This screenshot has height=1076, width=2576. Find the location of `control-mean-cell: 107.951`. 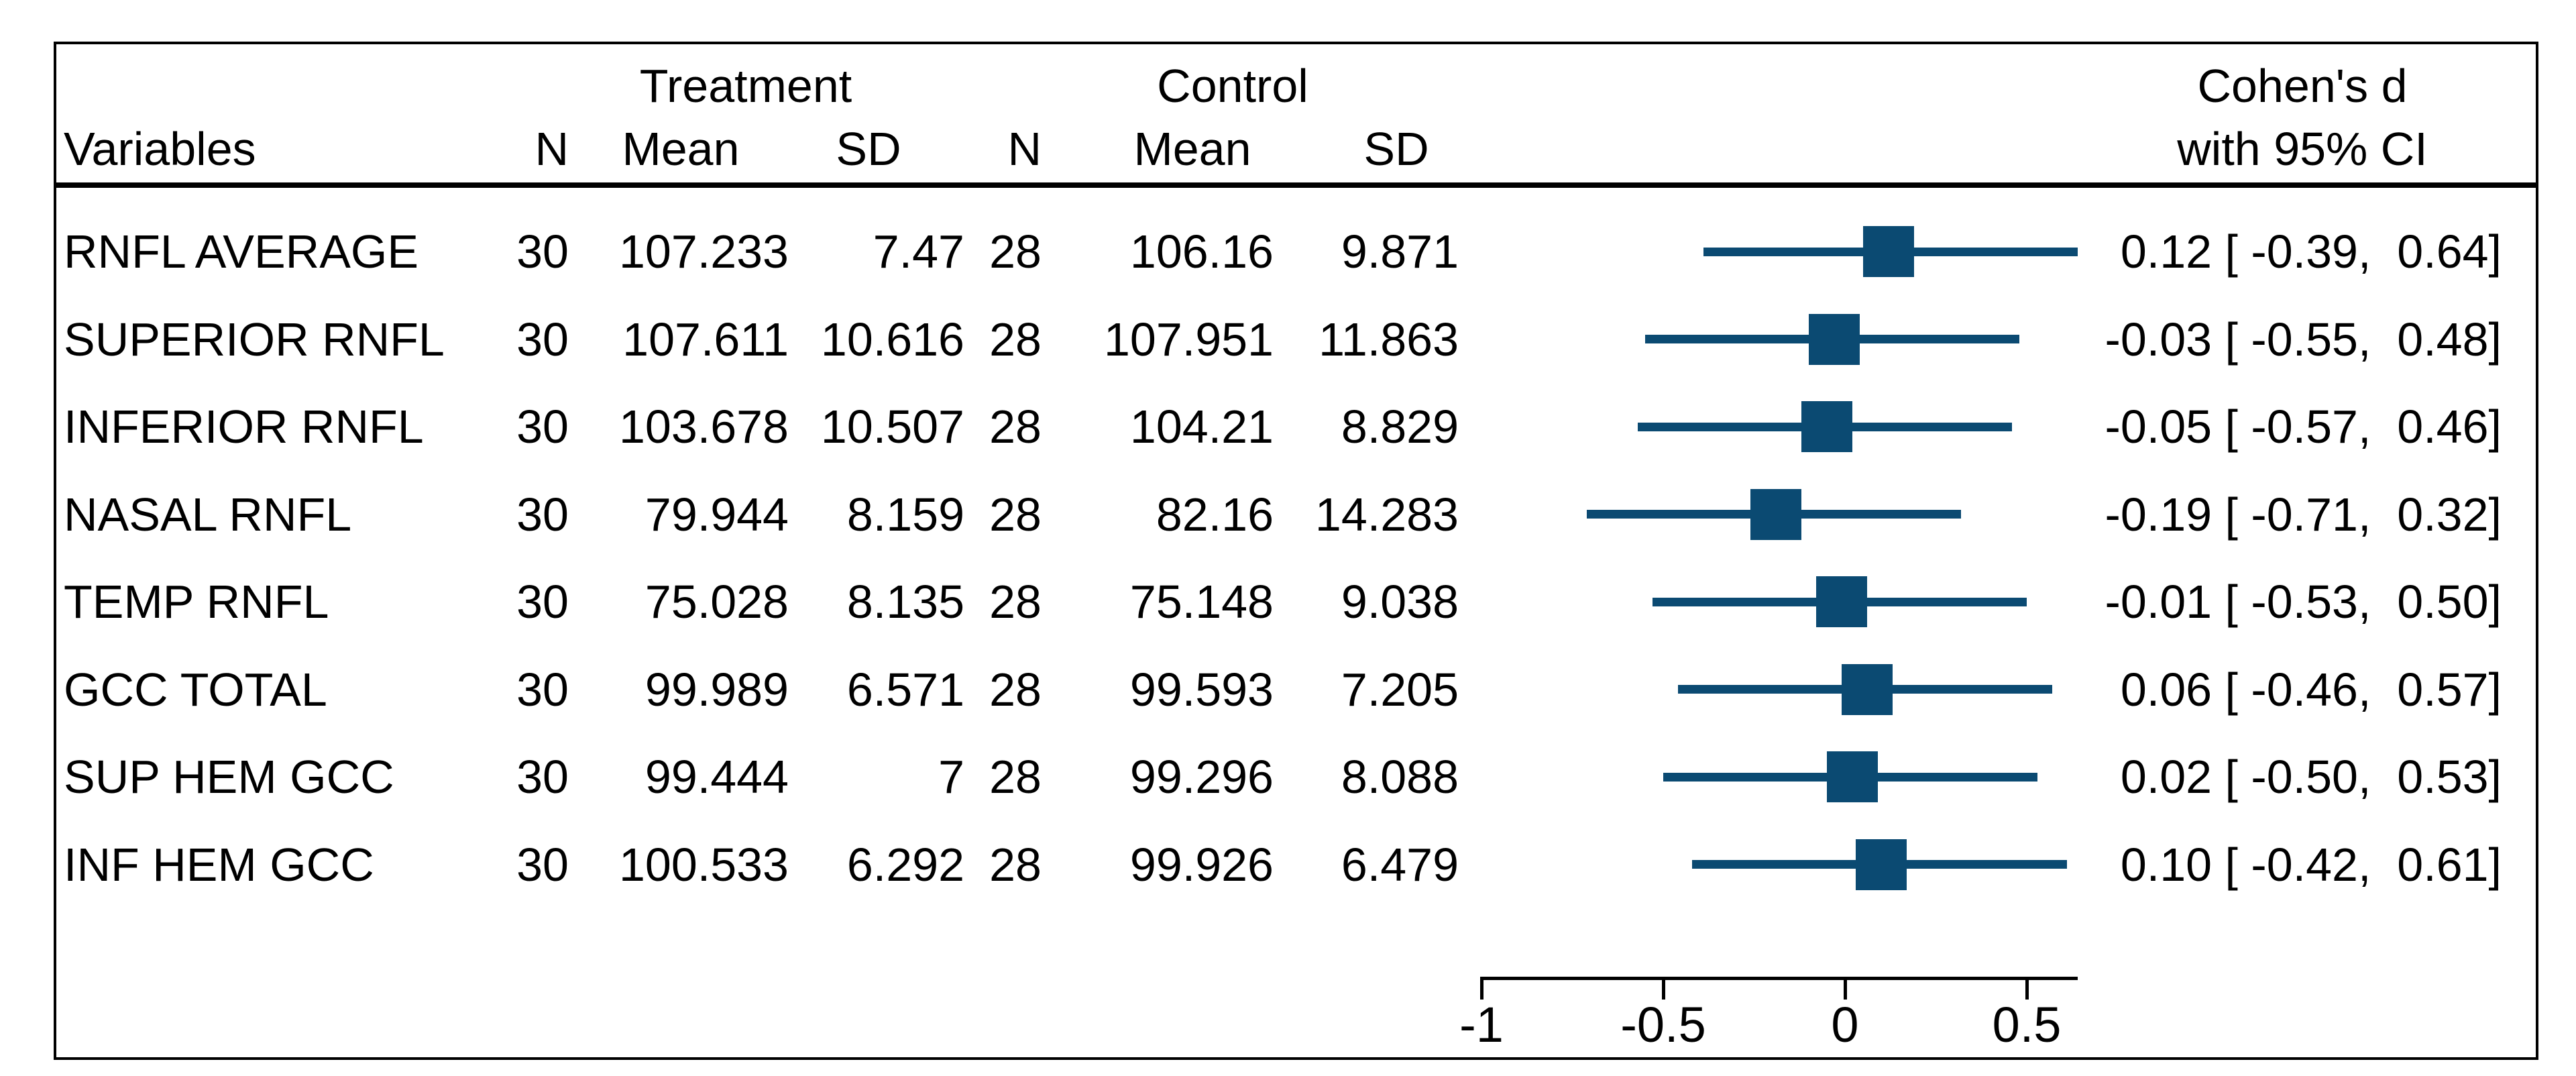

control-mean-cell: 107.951 is located at coordinates (1188, 339).